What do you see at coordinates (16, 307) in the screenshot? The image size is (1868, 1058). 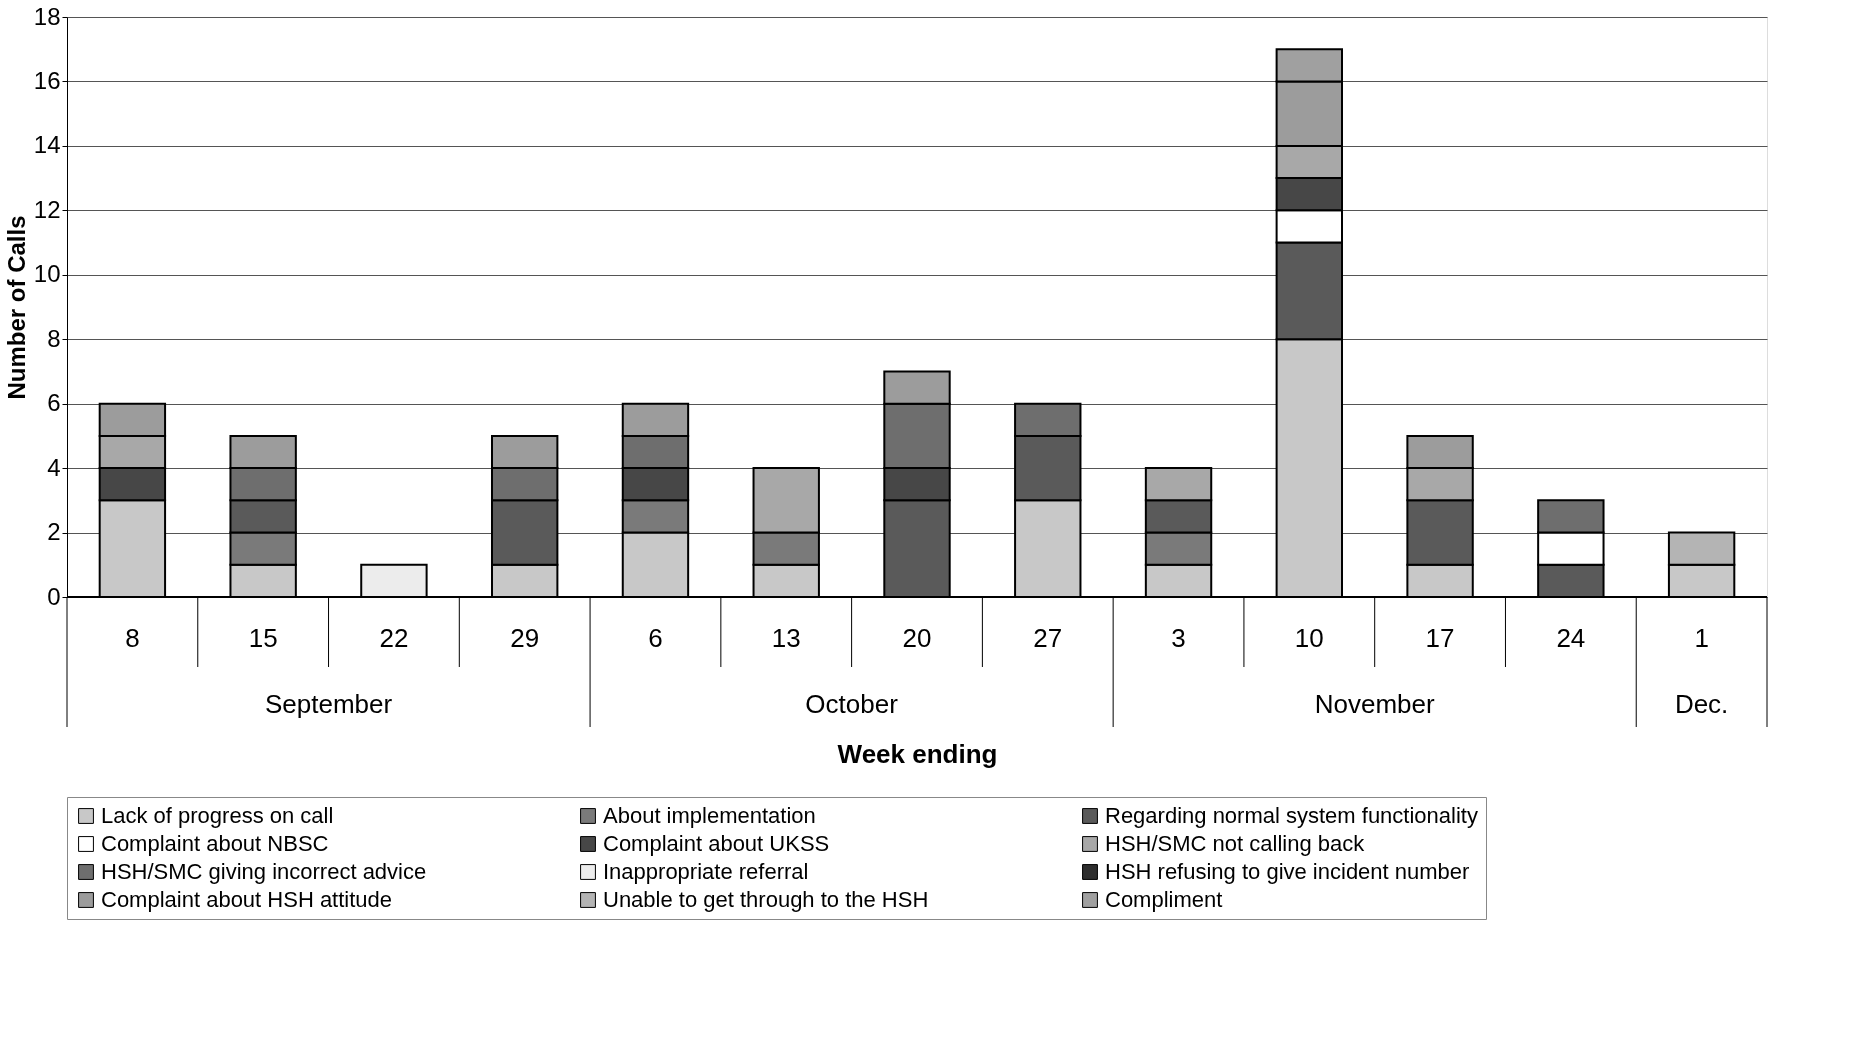 I see `y-axis-title: Number of Calls` at bounding box center [16, 307].